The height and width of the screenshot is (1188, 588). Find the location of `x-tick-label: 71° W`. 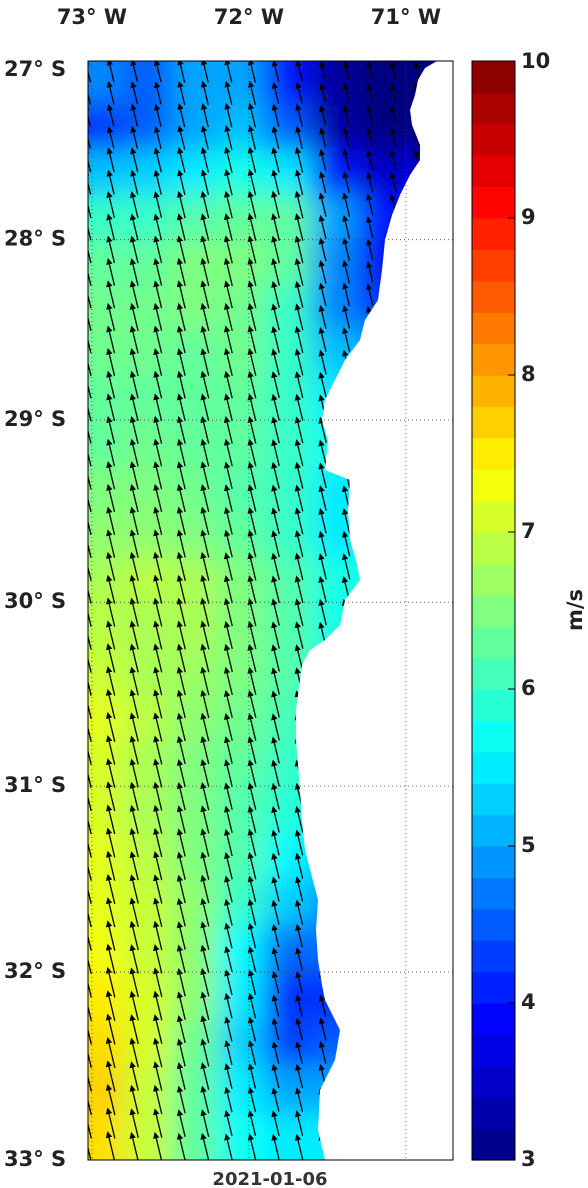

x-tick-label: 71° W is located at coordinates (406, 17).